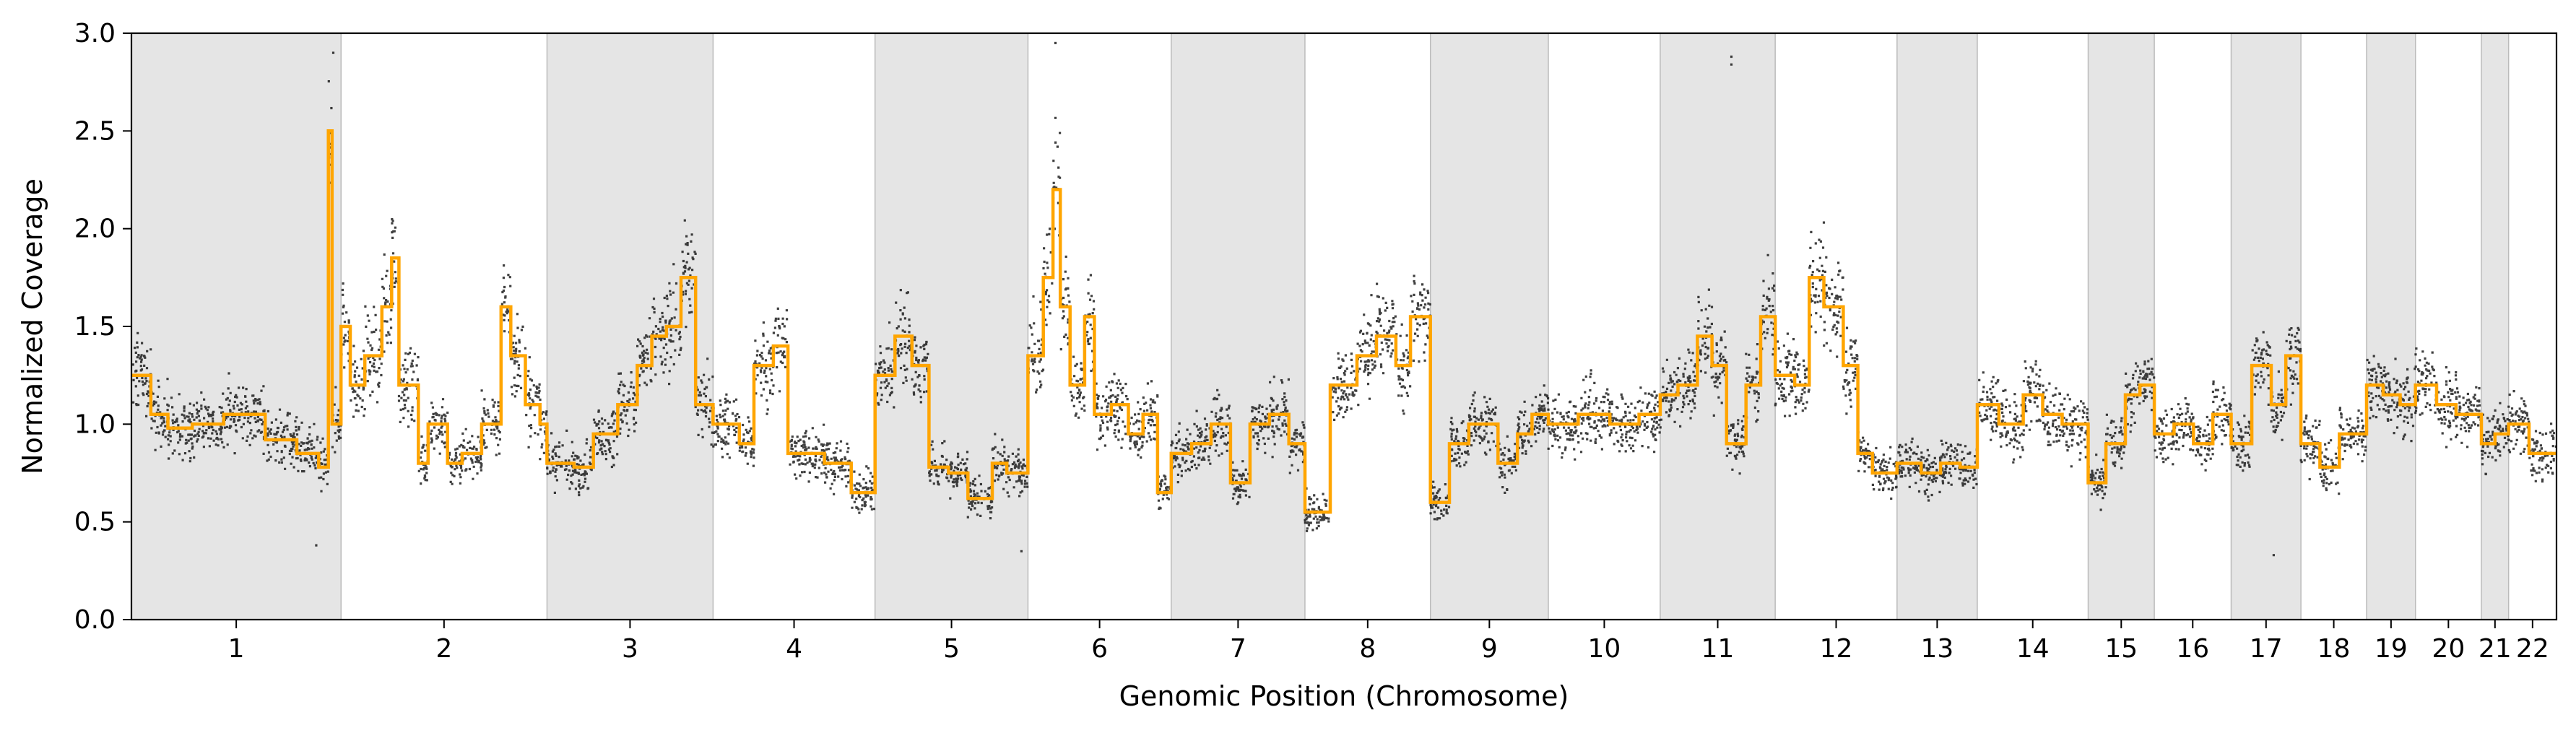 This screenshot has width=2576, height=733. Describe the element at coordinates (2532, 649) in the screenshot. I see `x-tick-label-chr22: 22` at that location.